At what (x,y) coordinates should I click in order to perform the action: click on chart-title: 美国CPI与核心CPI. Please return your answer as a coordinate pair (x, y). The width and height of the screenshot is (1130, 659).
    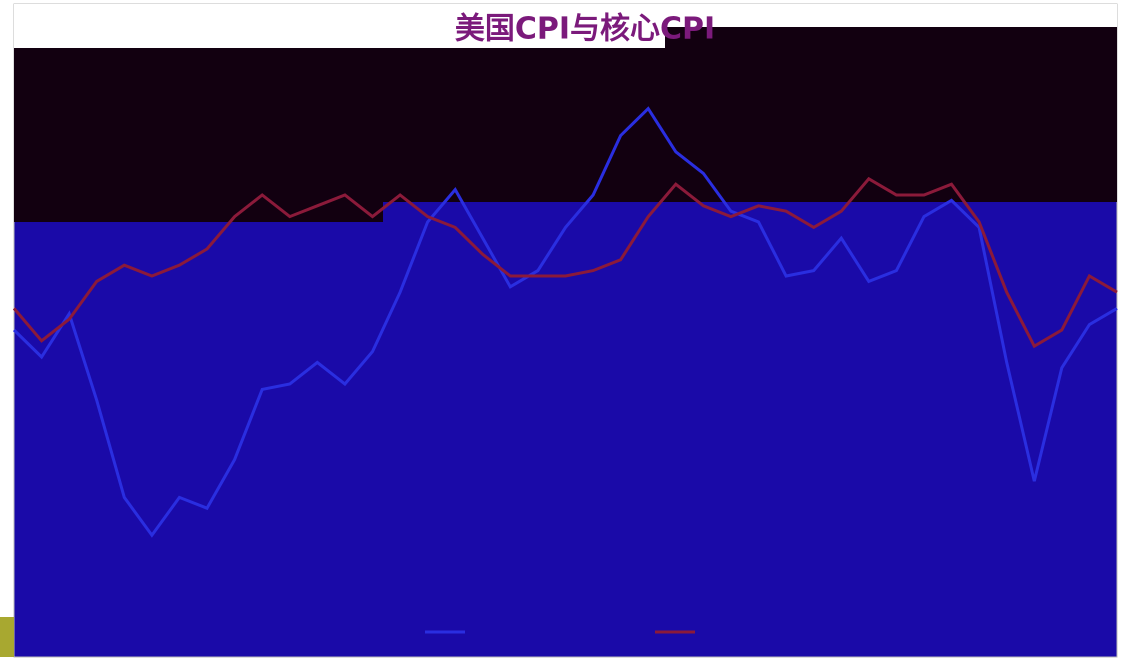
    Looking at the image, I should click on (585, 29).